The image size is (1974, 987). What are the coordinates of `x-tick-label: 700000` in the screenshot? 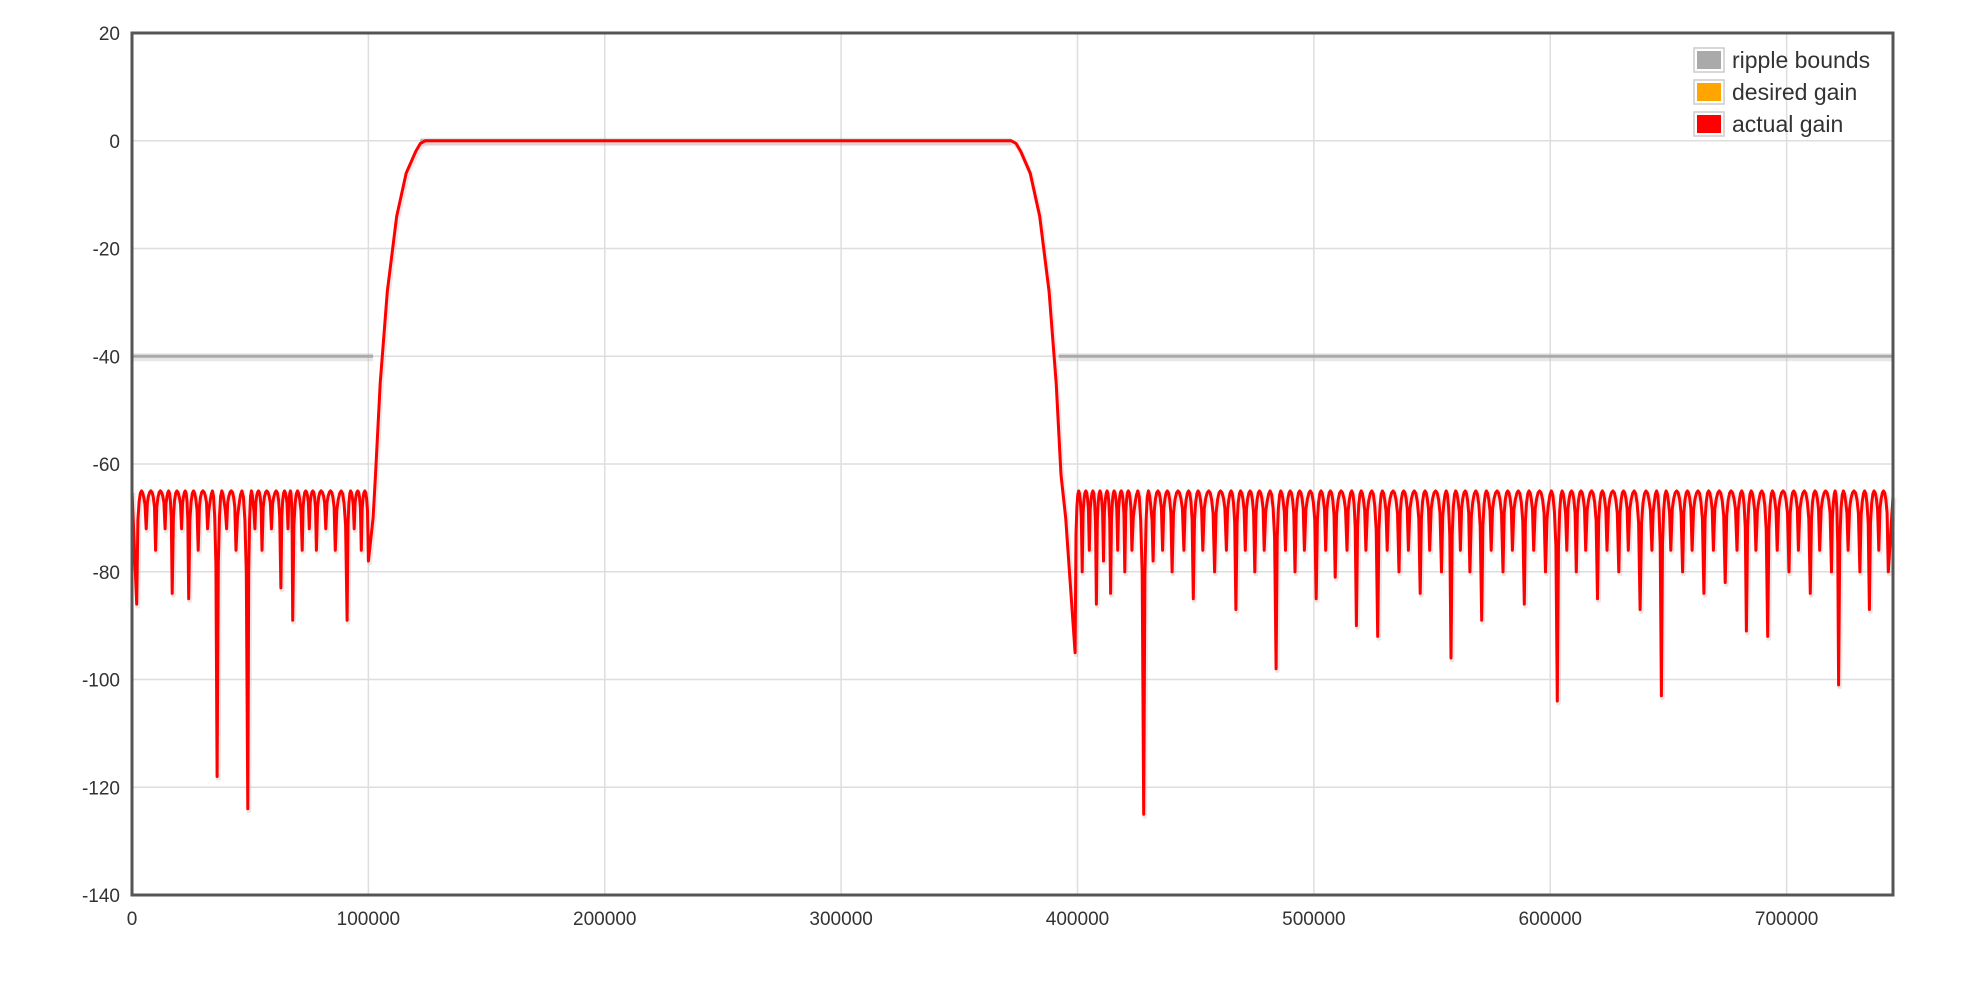 It's located at (1786, 919).